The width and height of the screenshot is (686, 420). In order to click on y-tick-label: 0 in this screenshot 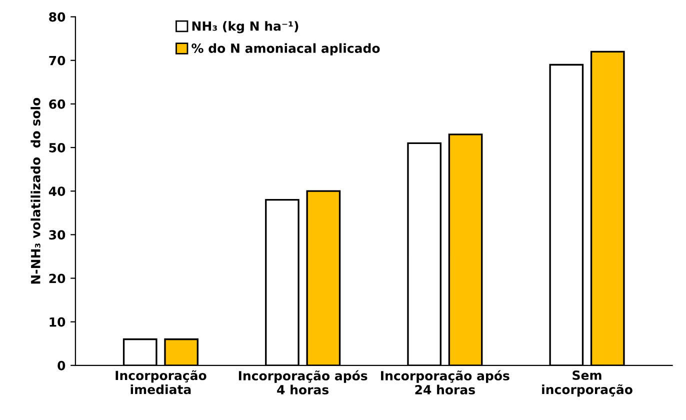, I will do `click(62, 365)`.